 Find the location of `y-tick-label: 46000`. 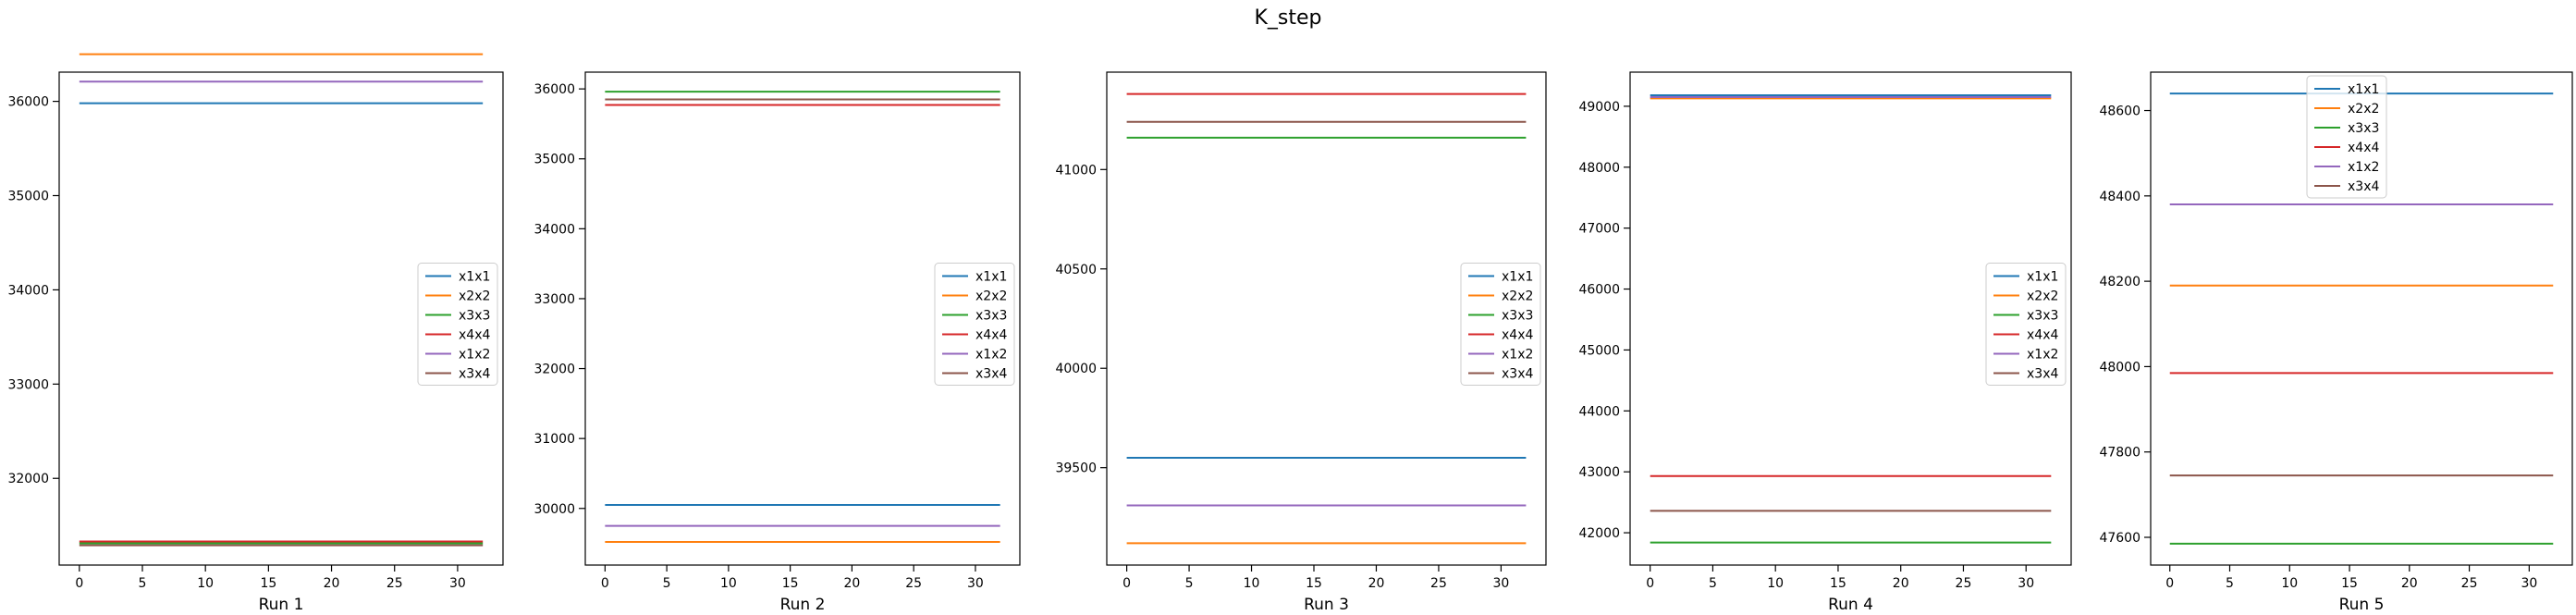

y-tick-label: 46000 is located at coordinates (1599, 290).